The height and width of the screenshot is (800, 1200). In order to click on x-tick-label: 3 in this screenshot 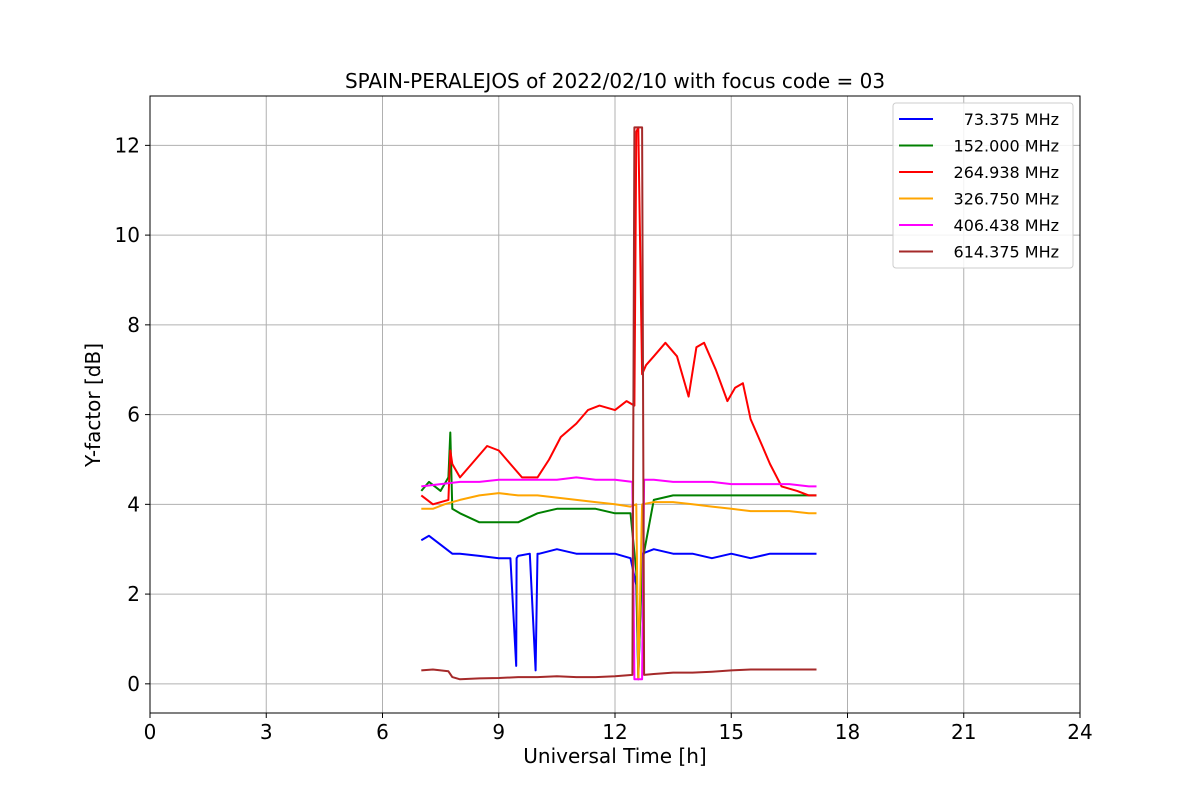, I will do `click(266, 732)`.